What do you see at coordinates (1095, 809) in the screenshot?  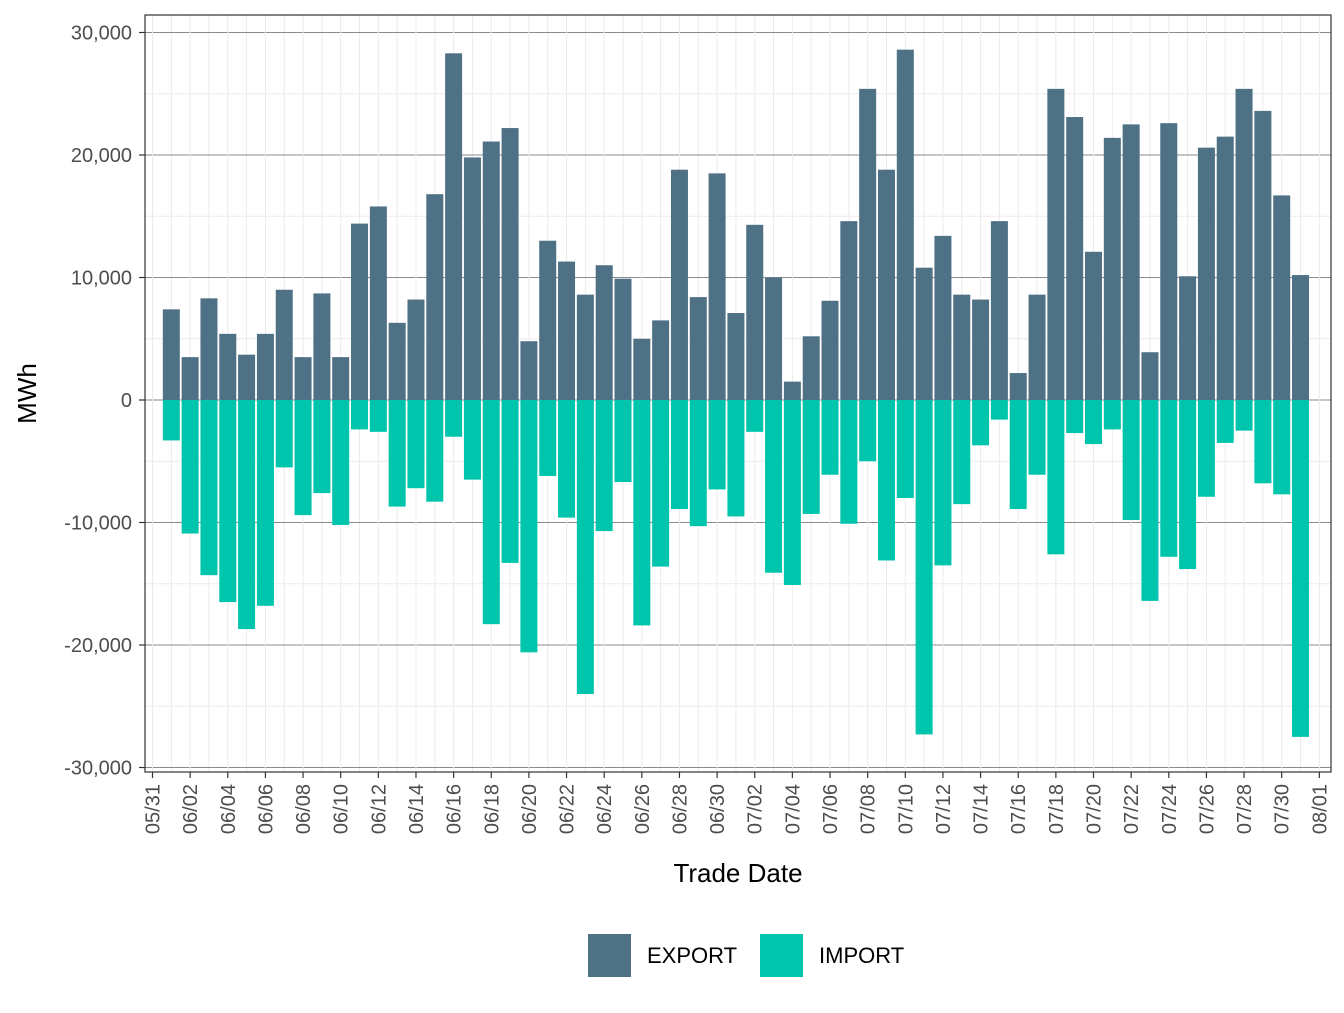 I see `x-tick-label: 07/20` at bounding box center [1095, 809].